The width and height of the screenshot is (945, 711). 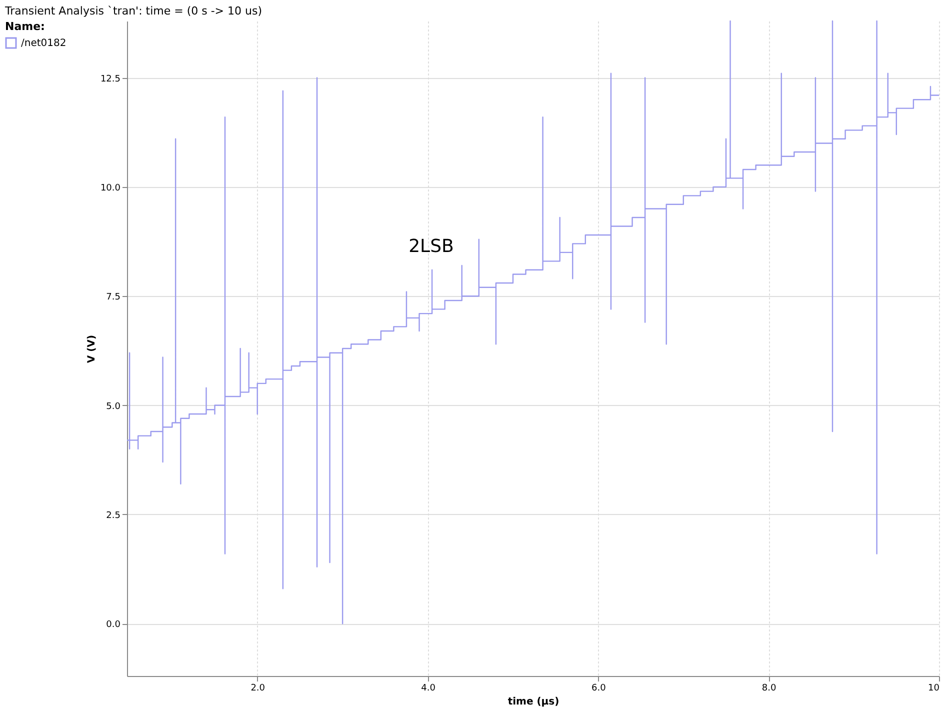 I want to click on y-tick-label: 7.5, so click(x=113, y=297).